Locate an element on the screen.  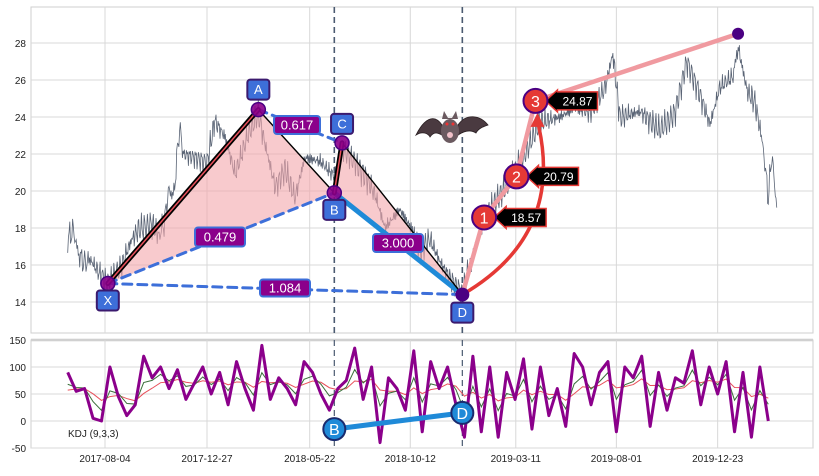
indicator-y-tick-label: 150 is located at coordinates (17, 341).